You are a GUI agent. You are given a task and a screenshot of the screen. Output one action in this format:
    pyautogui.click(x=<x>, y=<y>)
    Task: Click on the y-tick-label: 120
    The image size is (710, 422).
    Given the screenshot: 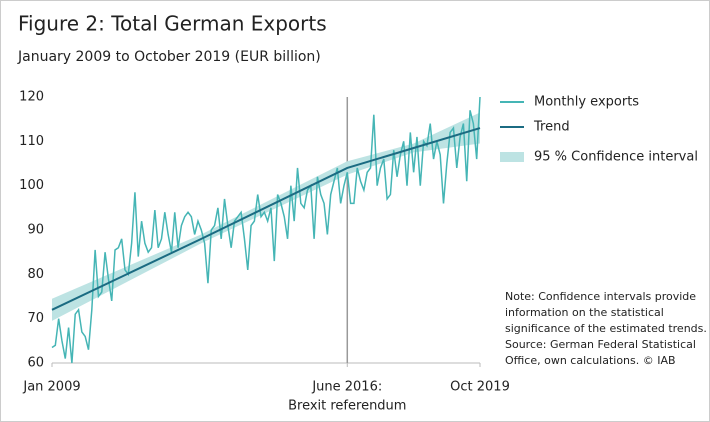 What is the action you would take?
    pyautogui.click(x=31, y=97)
    